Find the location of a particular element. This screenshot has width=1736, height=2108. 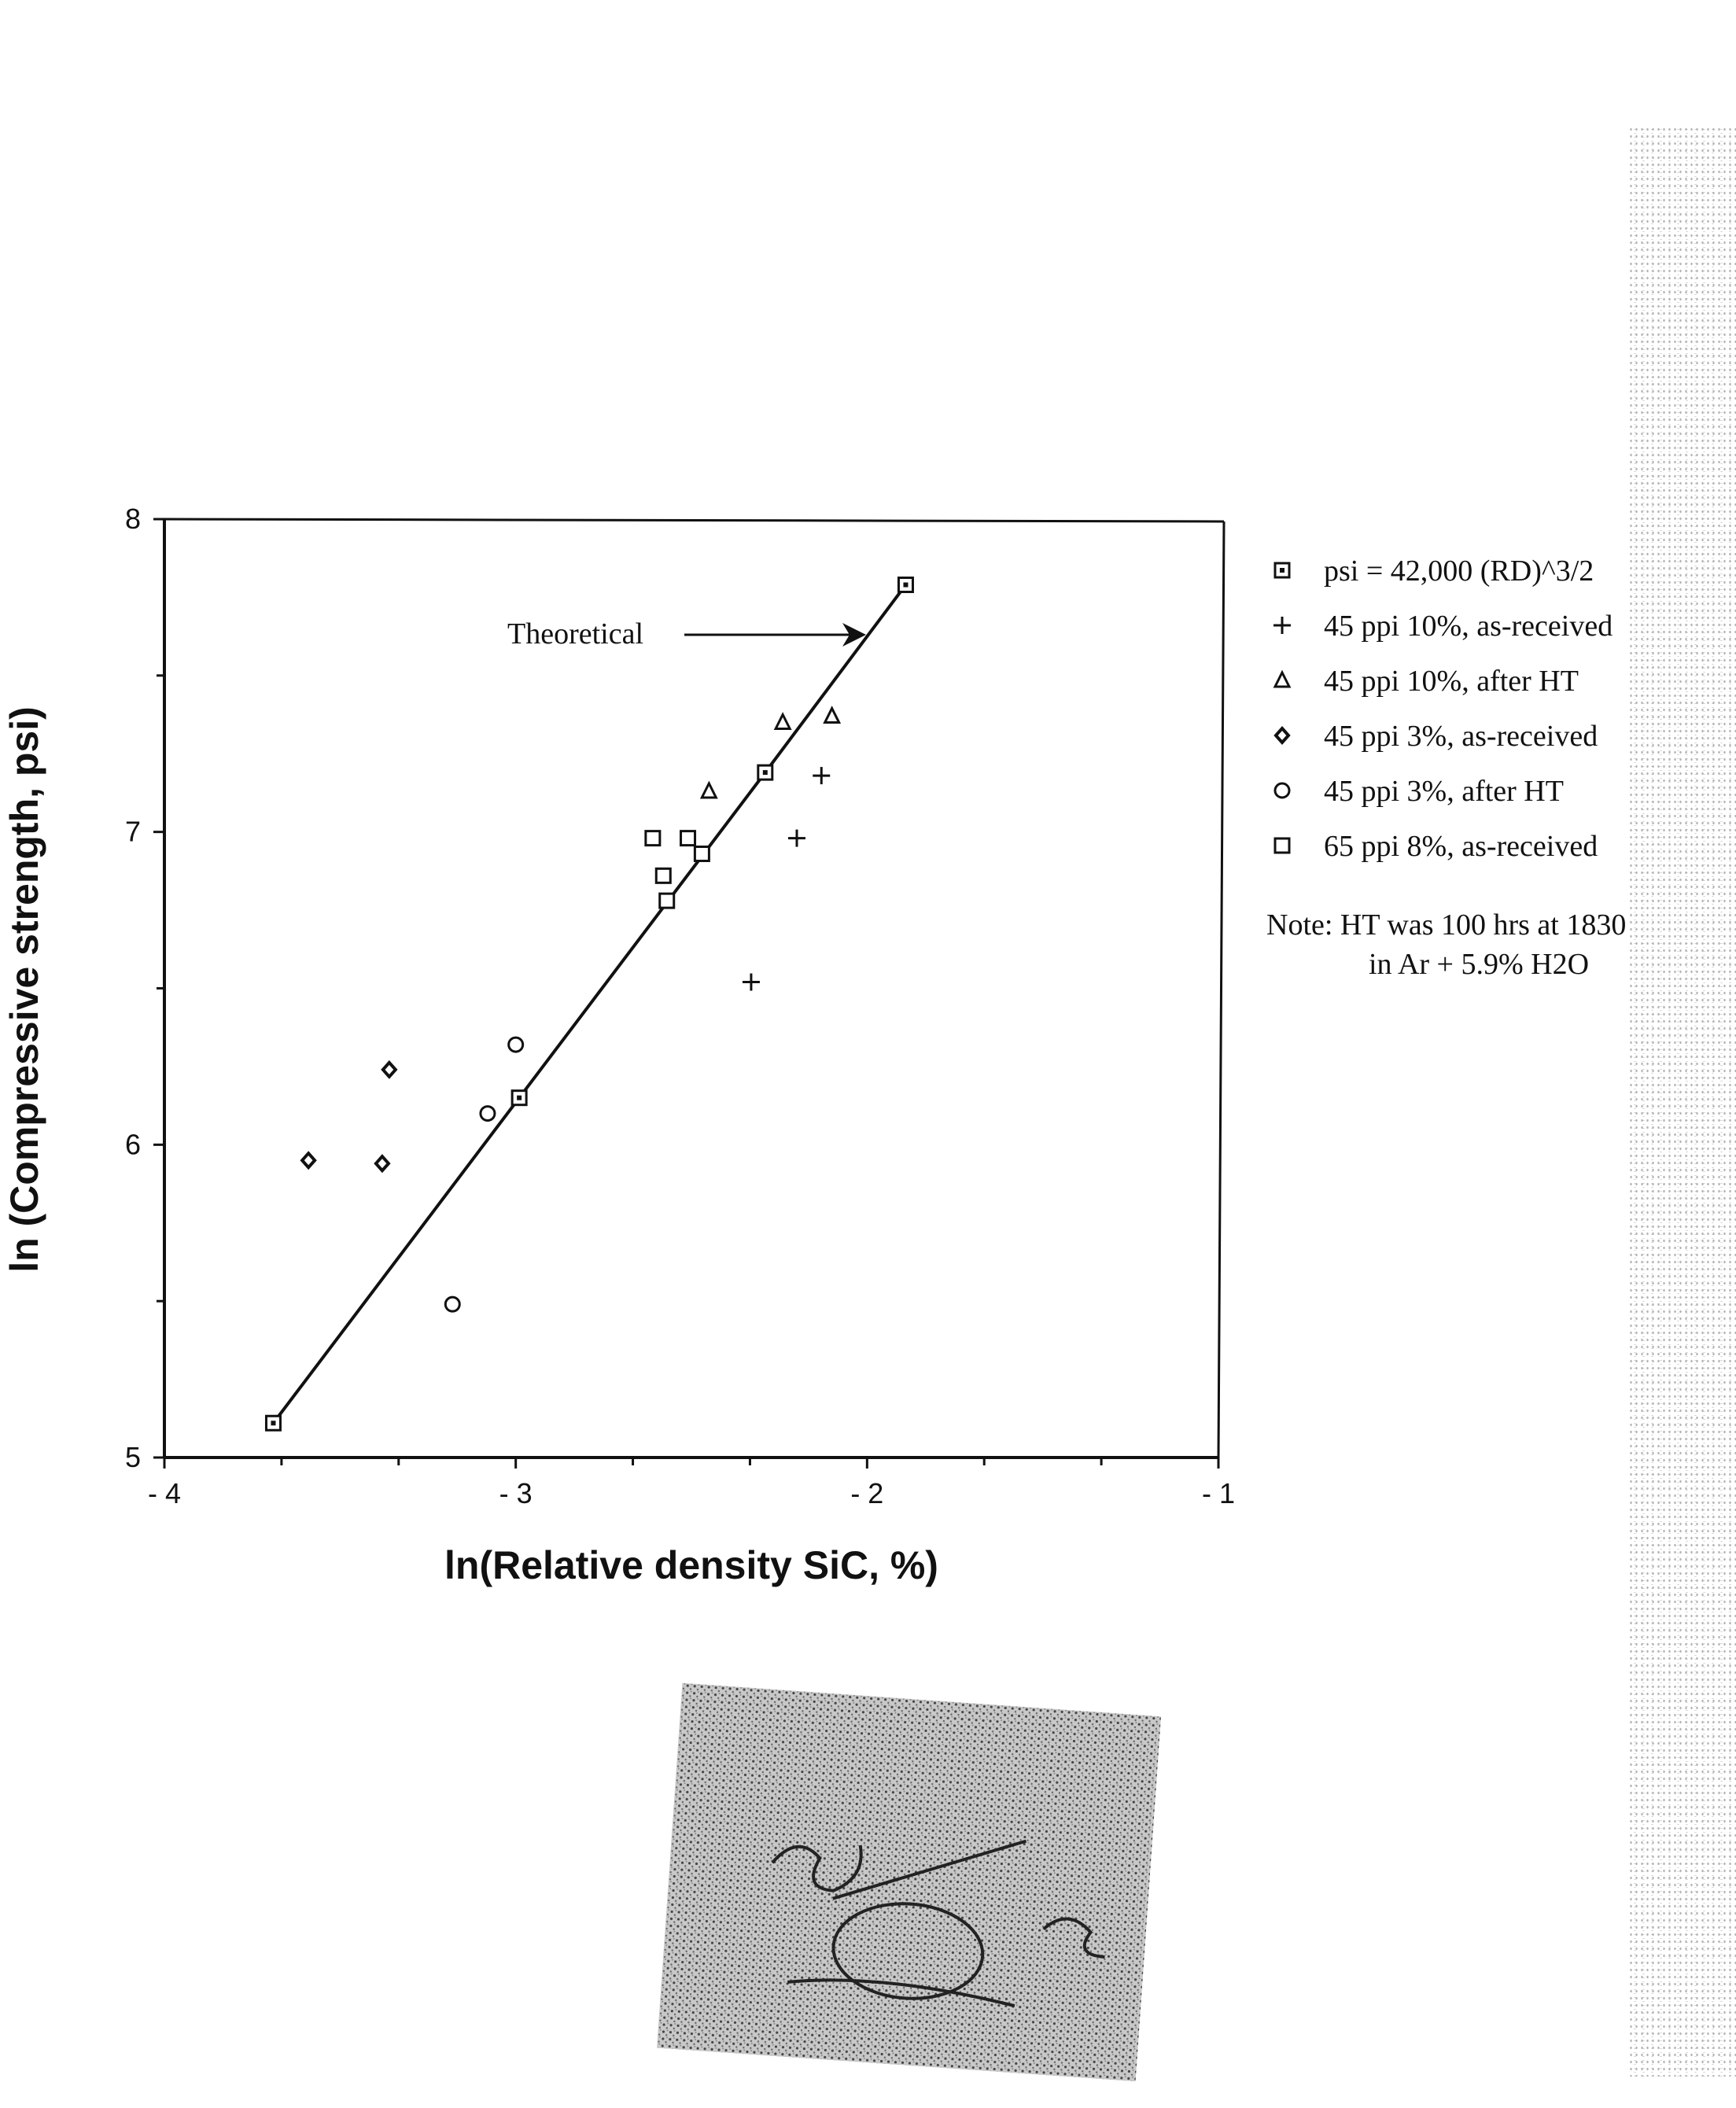

legend-item: 45 ppi 3%, as-received is located at coordinates (1436, 736).